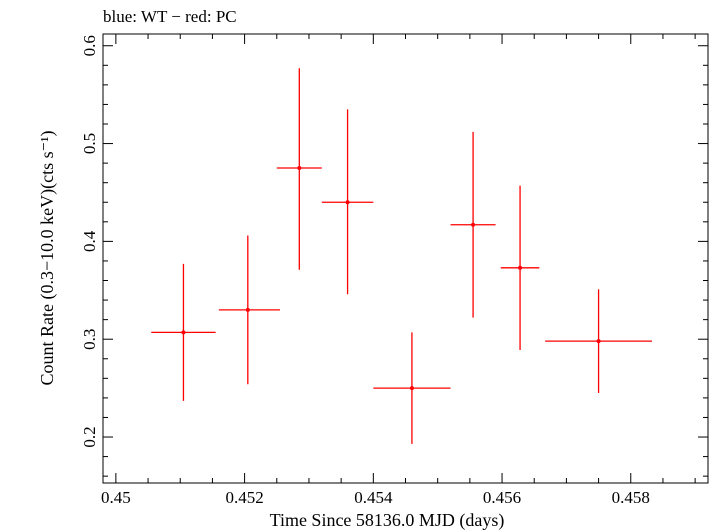 The image size is (709, 532). Describe the element at coordinates (387, 520) in the screenshot. I see `x-axis-label: Time Since 58136.0 MJD (days)` at that location.